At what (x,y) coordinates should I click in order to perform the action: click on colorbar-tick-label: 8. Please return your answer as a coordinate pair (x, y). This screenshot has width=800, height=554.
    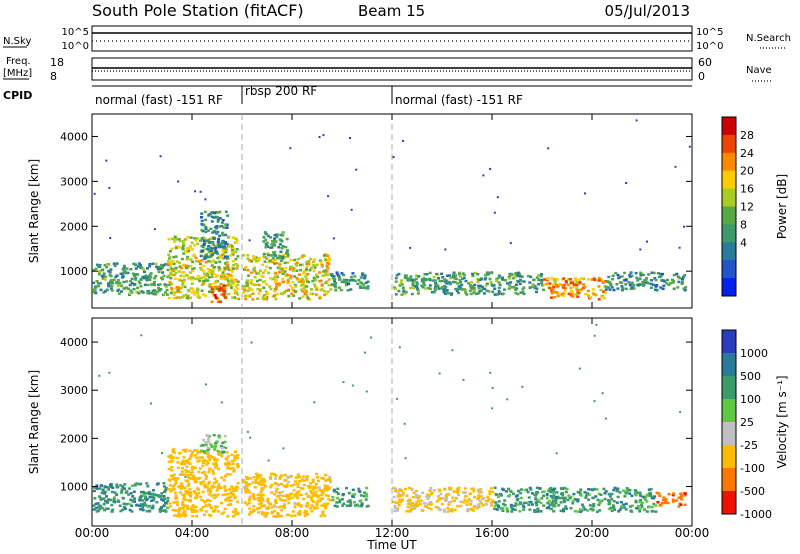
    Looking at the image, I should click on (743, 224).